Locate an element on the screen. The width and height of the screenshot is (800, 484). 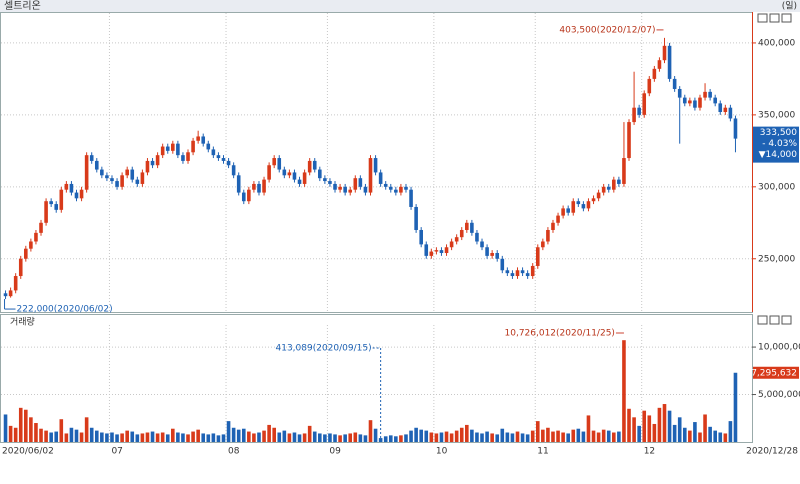
chart-title: 셀트리온 is located at coordinates (22, 6).